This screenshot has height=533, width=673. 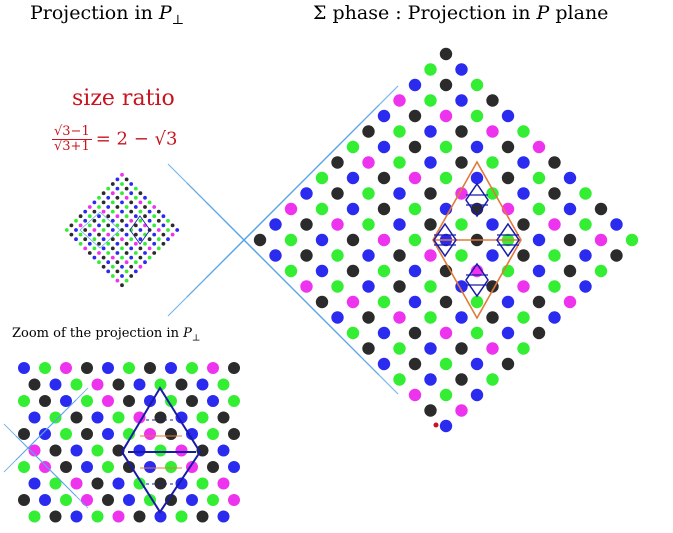 What do you see at coordinates (461, 13) in the screenshot?
I see `right-title: Σ phase : Projection in P plane` at bounding box center [461, 13].